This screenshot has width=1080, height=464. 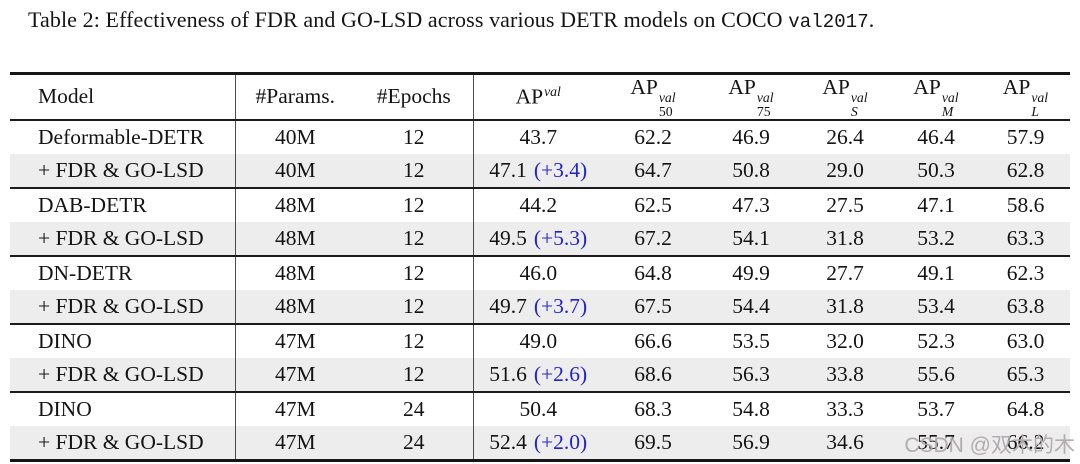 What do you see at coordinates (508, 169) in the screenshot?
I see `ap-value: 47.1` at bounding box center [508, 169].